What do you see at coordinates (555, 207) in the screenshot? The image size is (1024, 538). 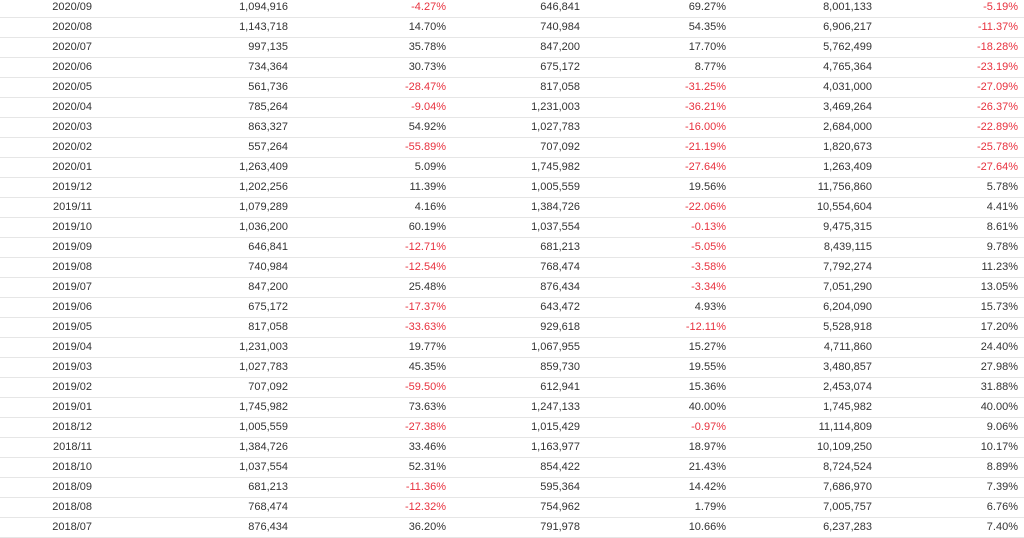 I see `prior-value-cell: 1,384,726` at bounding box center [555, 207].